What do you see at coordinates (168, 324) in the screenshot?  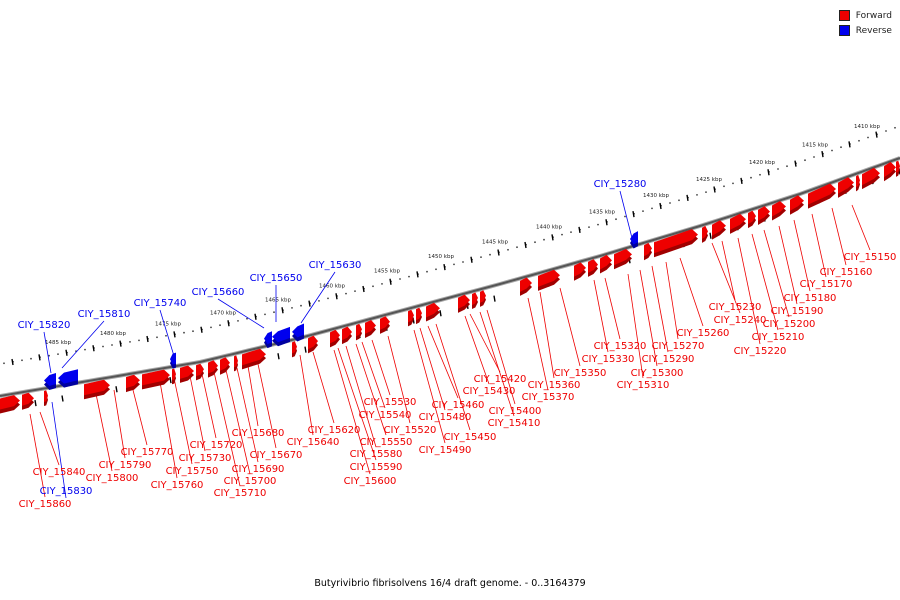 I see `kbp-label: 1475 kbp` at bounding box center [168, 324].